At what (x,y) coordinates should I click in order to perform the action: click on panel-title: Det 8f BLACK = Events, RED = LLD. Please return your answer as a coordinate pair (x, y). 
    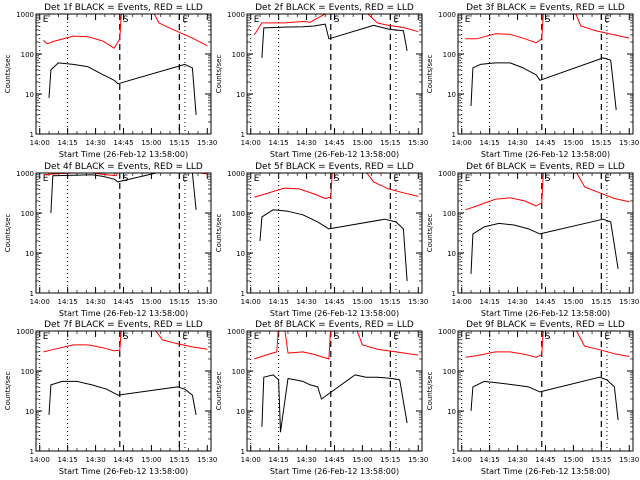
    Looking at the image, I should click on (334, 325).